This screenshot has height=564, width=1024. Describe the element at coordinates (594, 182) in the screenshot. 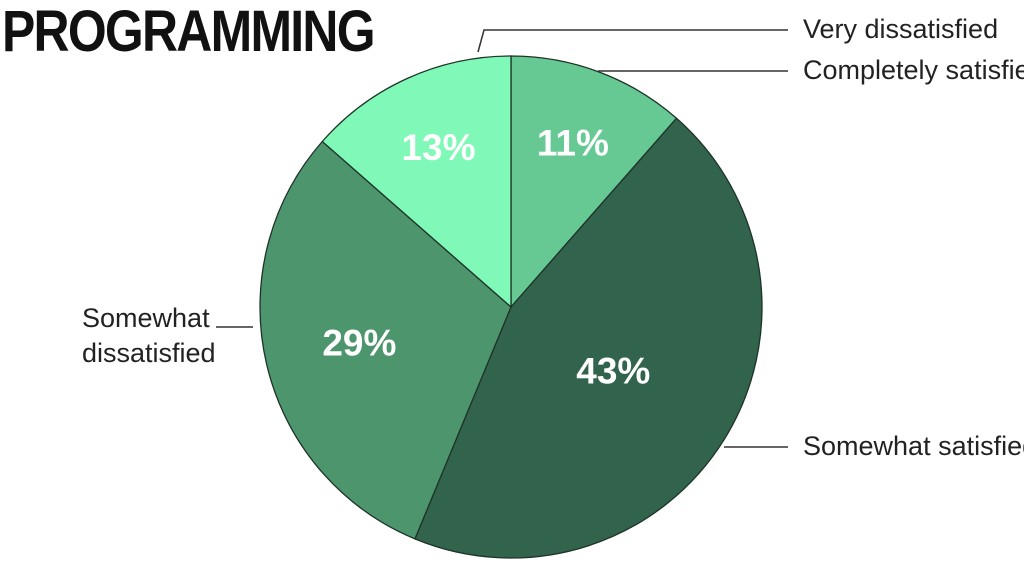

I see `pie-slice-completely-satisfied` at that location.